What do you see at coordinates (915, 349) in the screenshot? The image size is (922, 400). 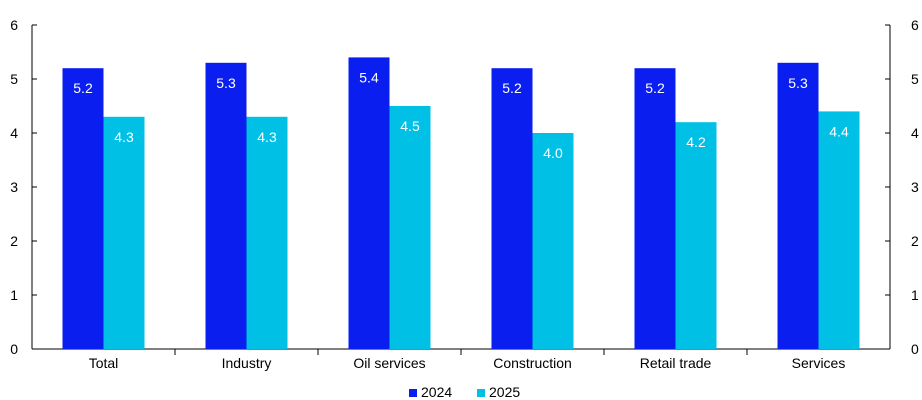 I see `y-tick-label-right: 0` at bounding box center [915, 349].